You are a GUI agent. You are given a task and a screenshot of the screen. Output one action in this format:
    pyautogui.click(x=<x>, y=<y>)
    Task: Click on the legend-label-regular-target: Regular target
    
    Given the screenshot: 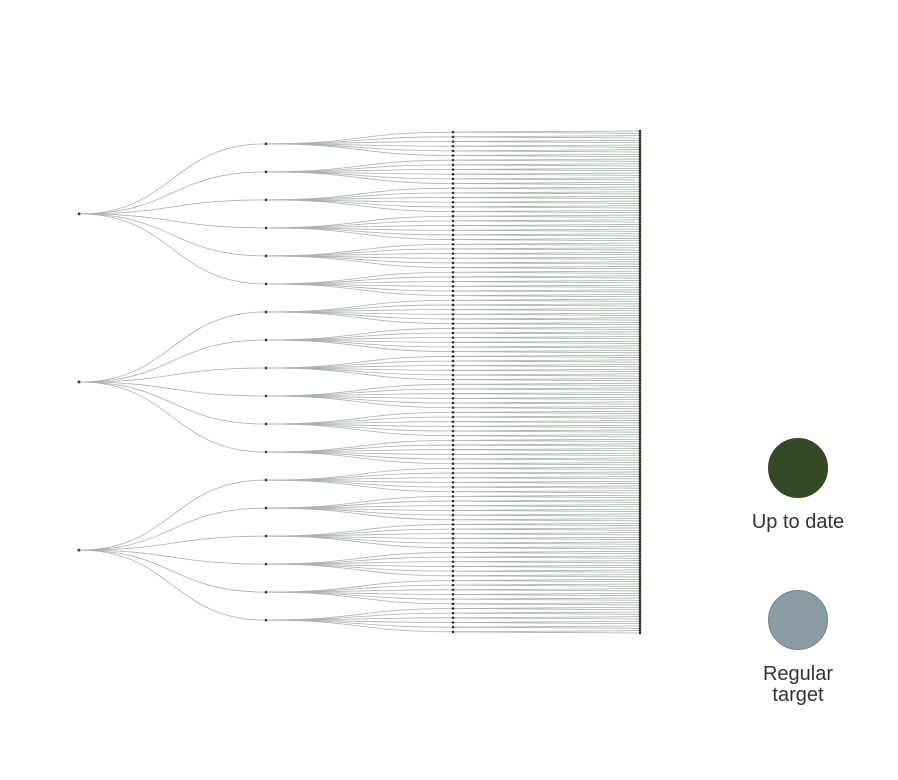 What is the action you would take?
    pyautogui.click(x=798, y=684)
    